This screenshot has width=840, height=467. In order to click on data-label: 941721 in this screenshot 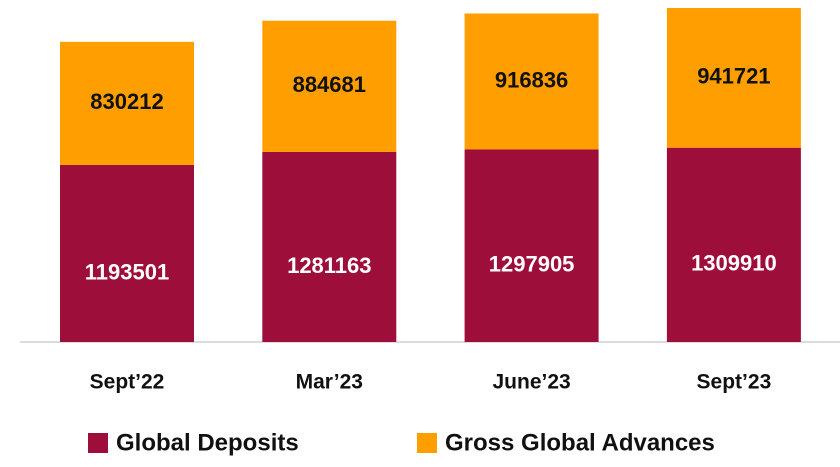, I will do `click(733, 76)`.